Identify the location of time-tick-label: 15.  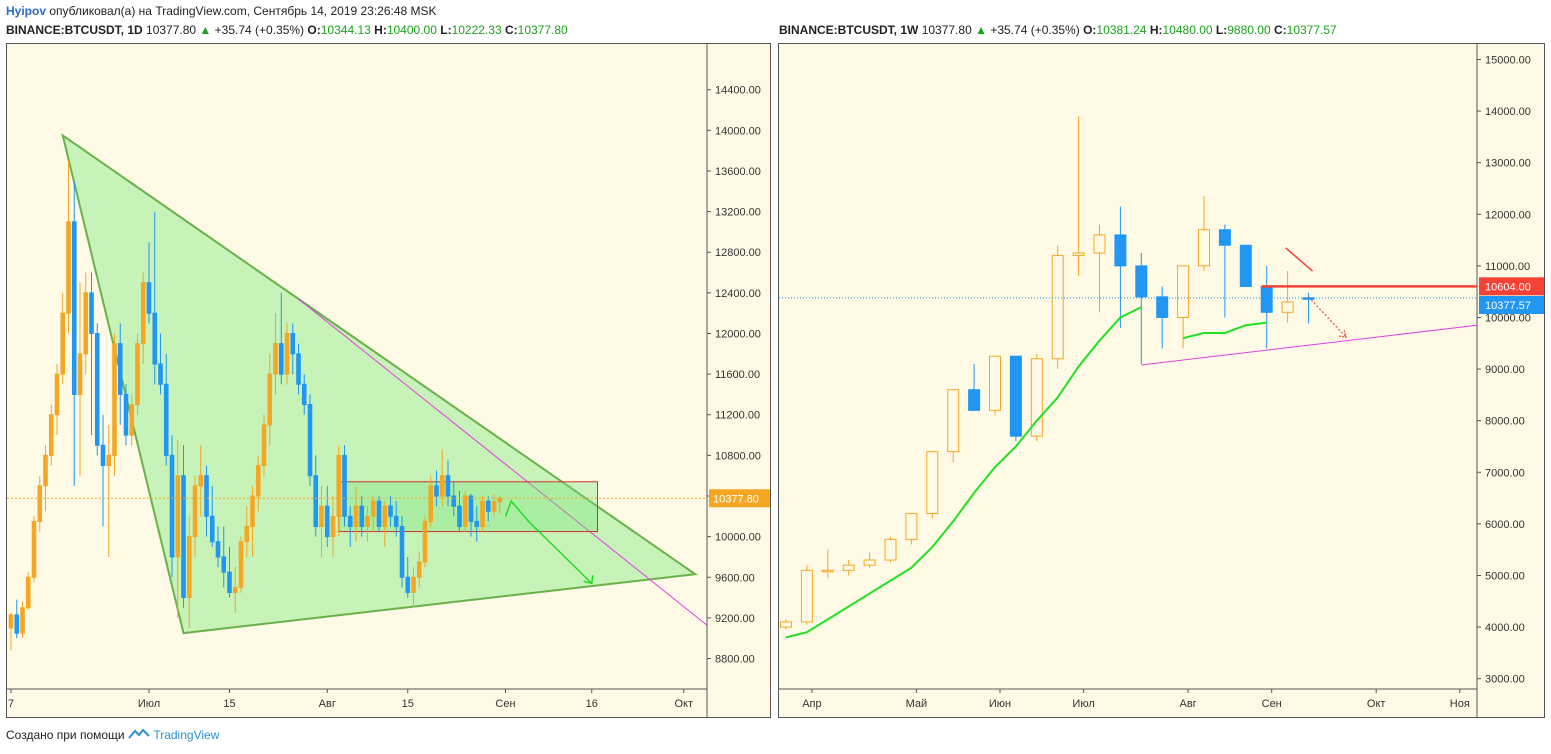
(408, 704).